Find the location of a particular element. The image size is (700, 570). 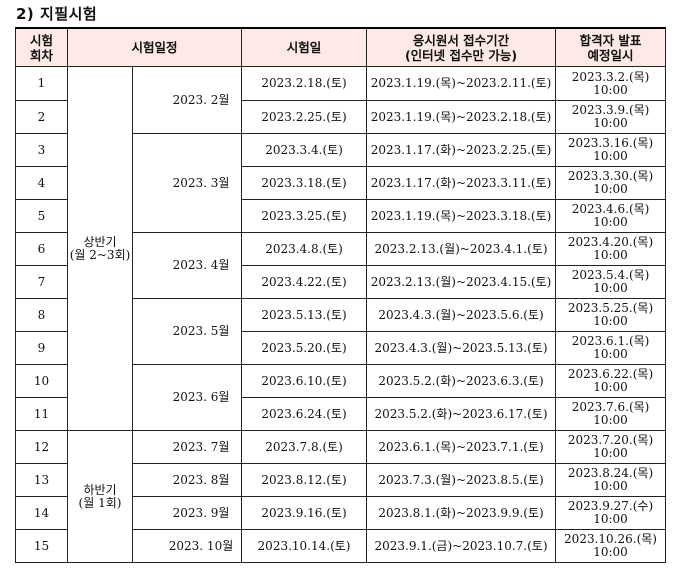

round-number: 10 is located at coordinates (41, 381).